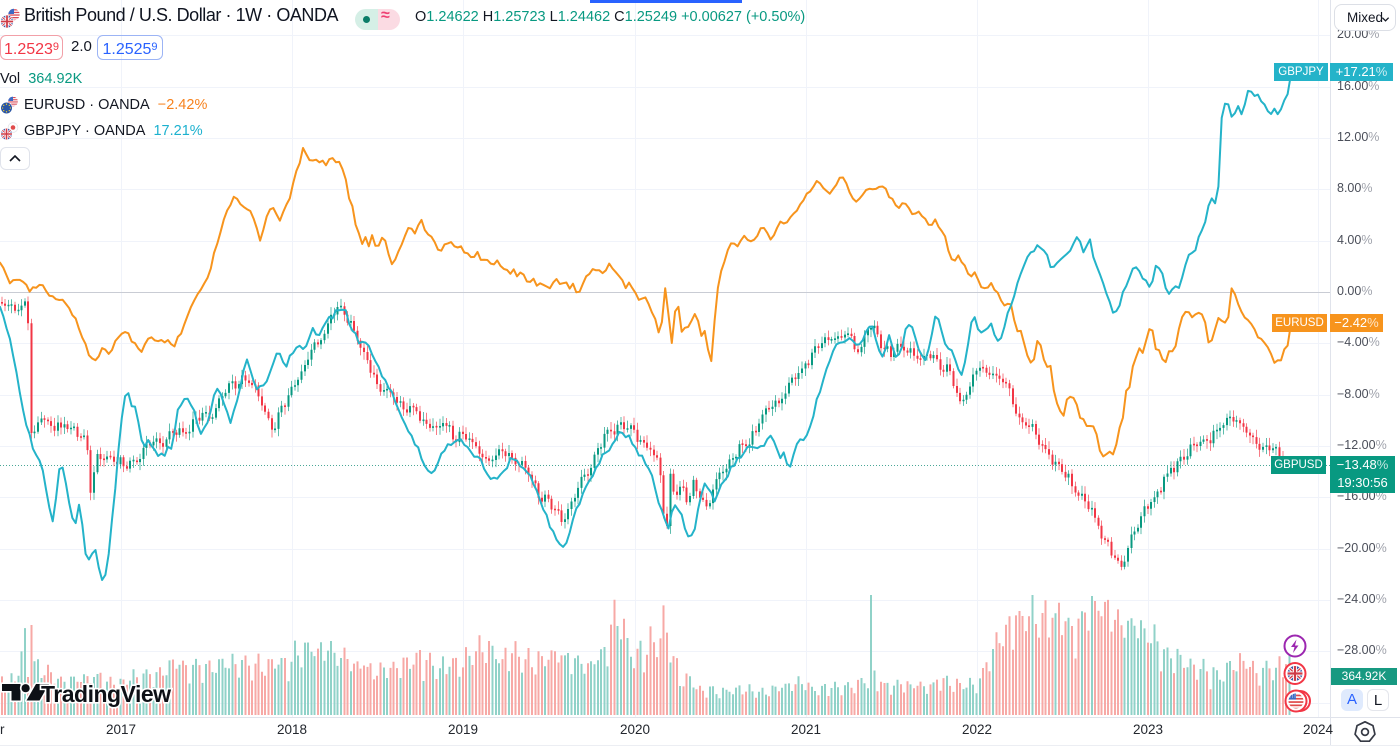 This screenshot has width=1400, height=754. What do you see at coordinates (106, 694) in the screenshot?
I see `svg-text: TradingView` at bounding box center [106, 694].